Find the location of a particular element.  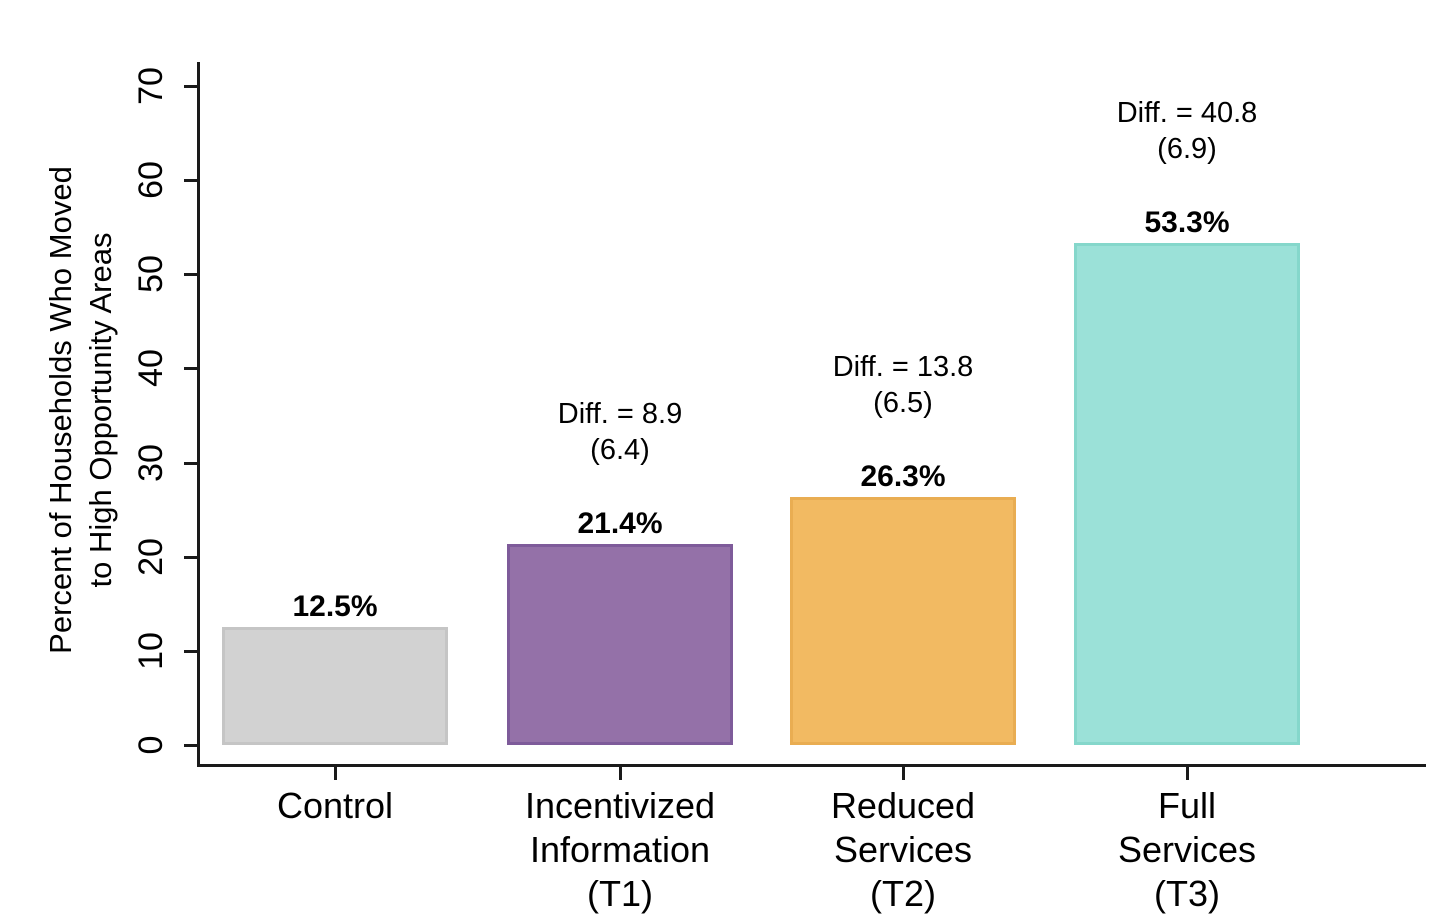

diff-annotation: Diff. = 13.8 (6.5) is located at coordinates (903, 385).